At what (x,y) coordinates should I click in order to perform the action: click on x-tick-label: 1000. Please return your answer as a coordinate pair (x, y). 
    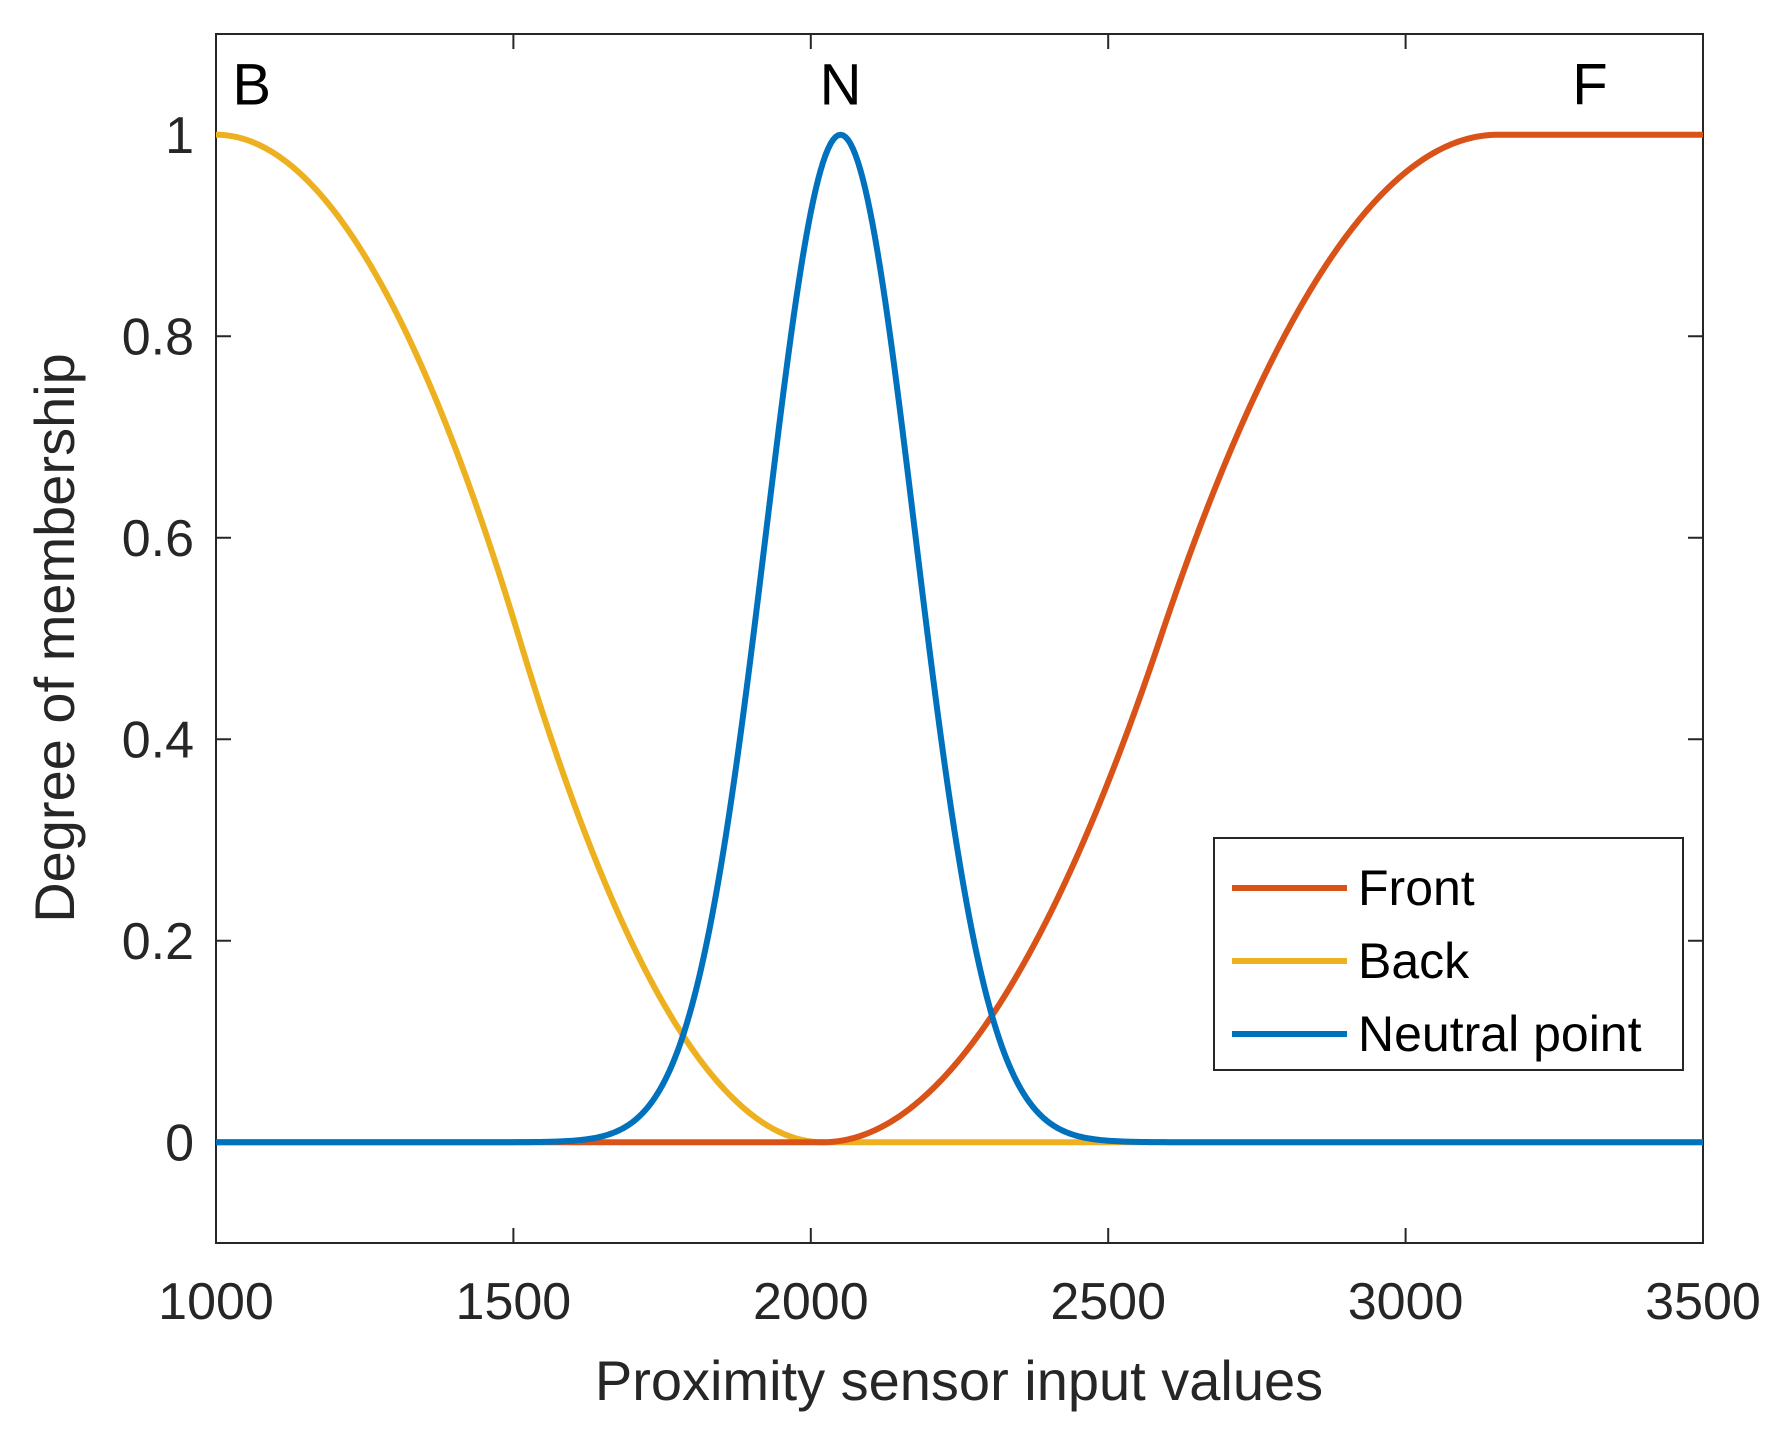
    Looking at the image, I should click on (216, 1302).